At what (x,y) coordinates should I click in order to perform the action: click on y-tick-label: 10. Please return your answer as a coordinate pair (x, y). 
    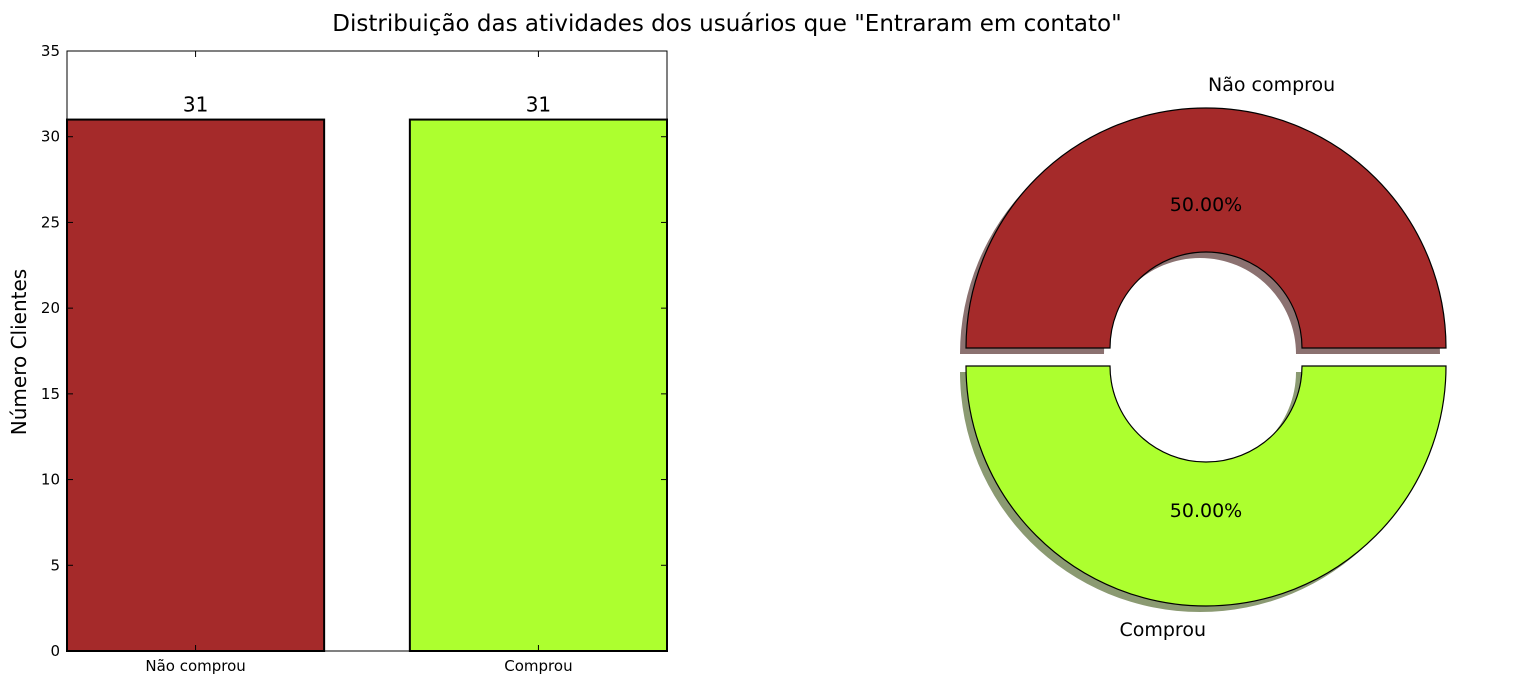
    Looking at the image, I should click on (50, 480).